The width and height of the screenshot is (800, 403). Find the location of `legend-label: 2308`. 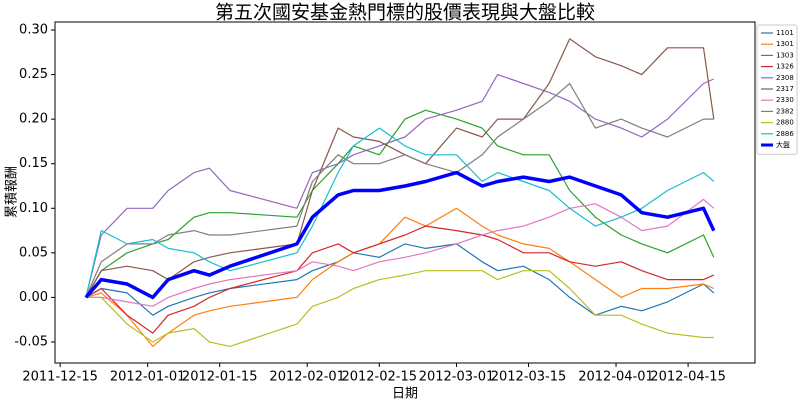

legend-label: 2308 is located at coordinates (785, 78).